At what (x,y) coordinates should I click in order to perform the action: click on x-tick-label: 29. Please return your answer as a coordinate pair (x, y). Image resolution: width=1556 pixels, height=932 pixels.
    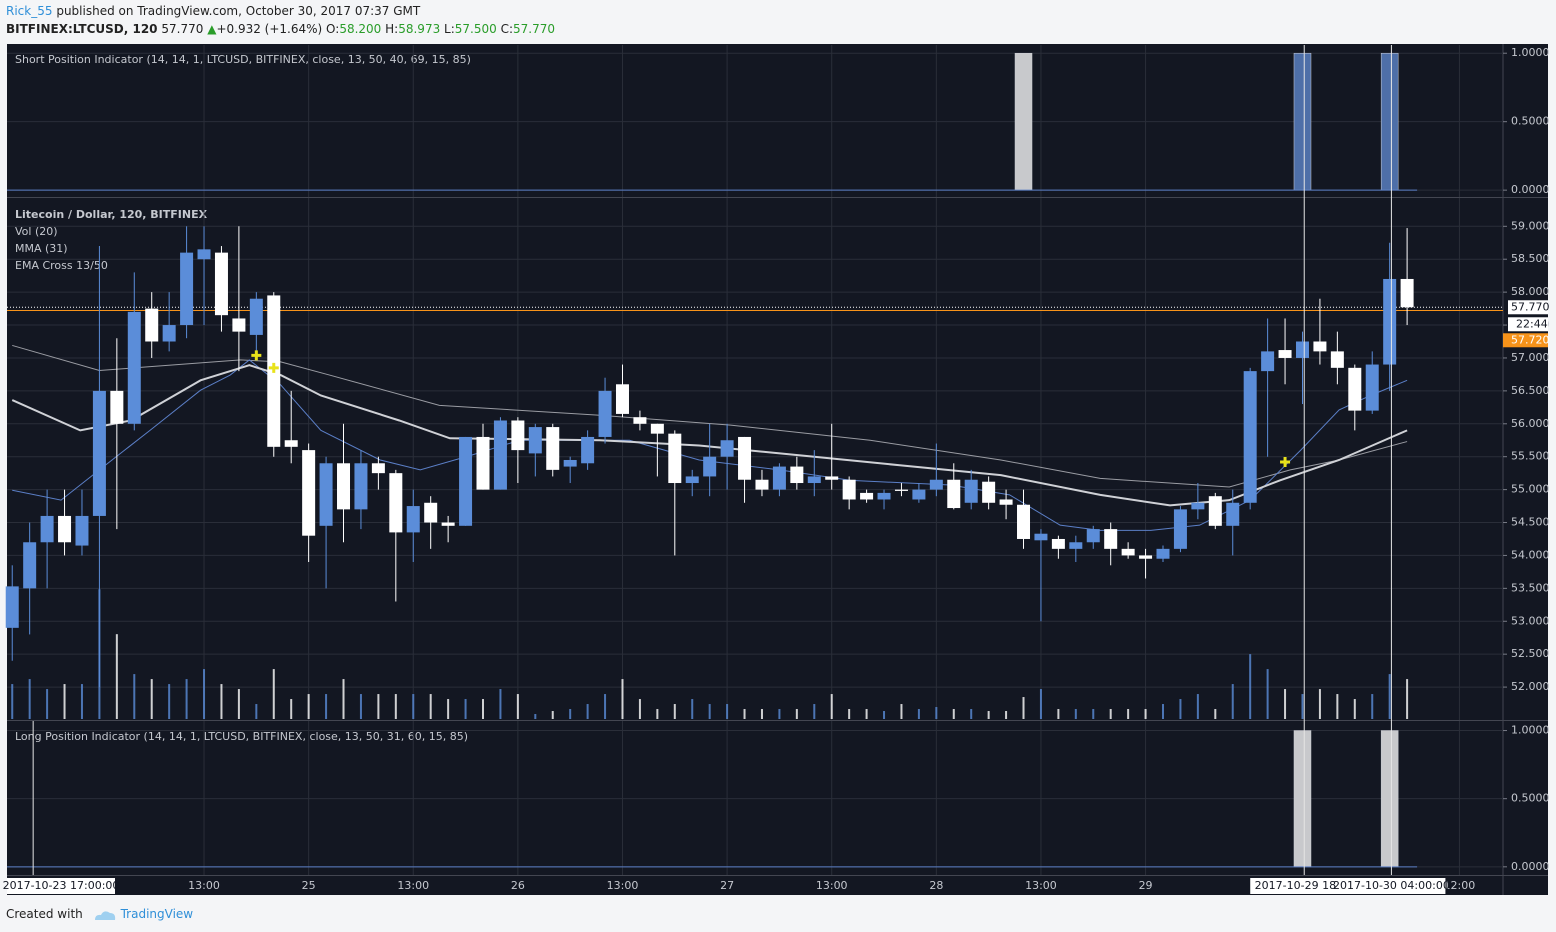
    Looking at the image, I should click on (1146, 885).